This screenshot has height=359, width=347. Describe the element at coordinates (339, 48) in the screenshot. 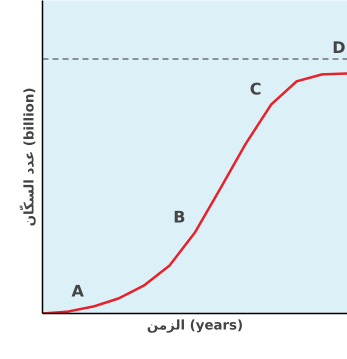

I see `ref-line-label: D` at that location.